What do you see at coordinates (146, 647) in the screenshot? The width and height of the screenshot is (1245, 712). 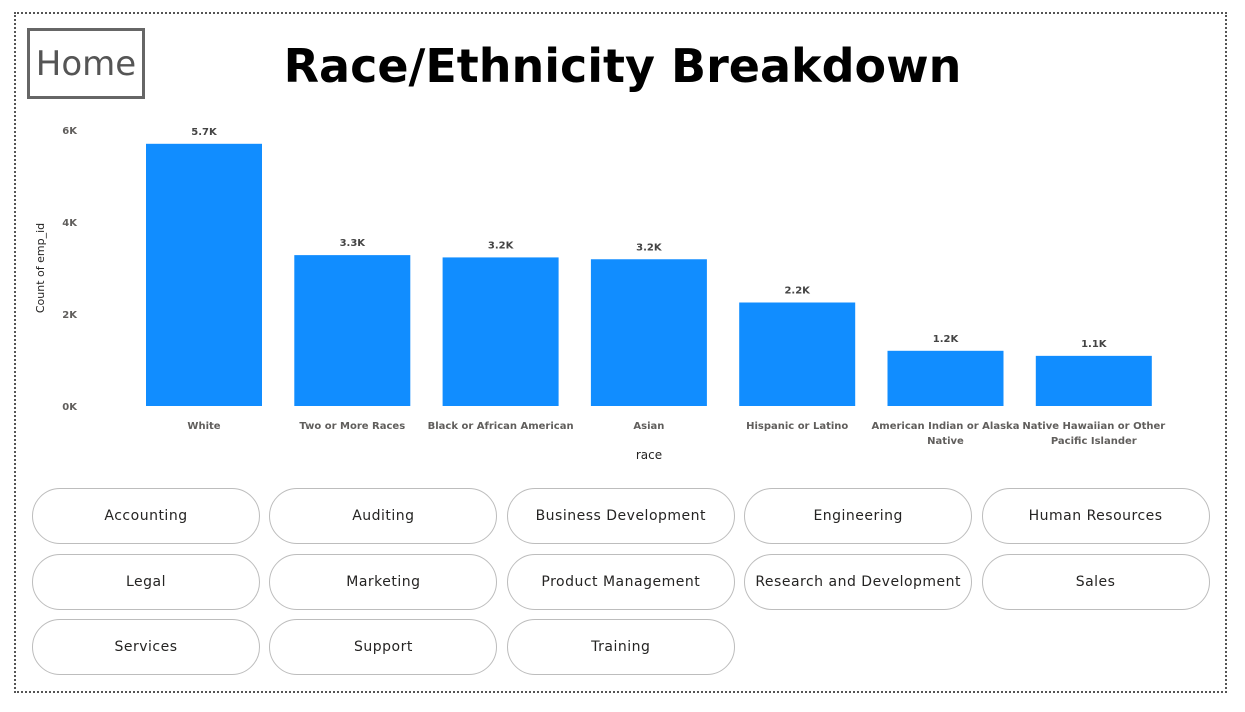 I see `department-button: Services` at bounding box center [146, 647].